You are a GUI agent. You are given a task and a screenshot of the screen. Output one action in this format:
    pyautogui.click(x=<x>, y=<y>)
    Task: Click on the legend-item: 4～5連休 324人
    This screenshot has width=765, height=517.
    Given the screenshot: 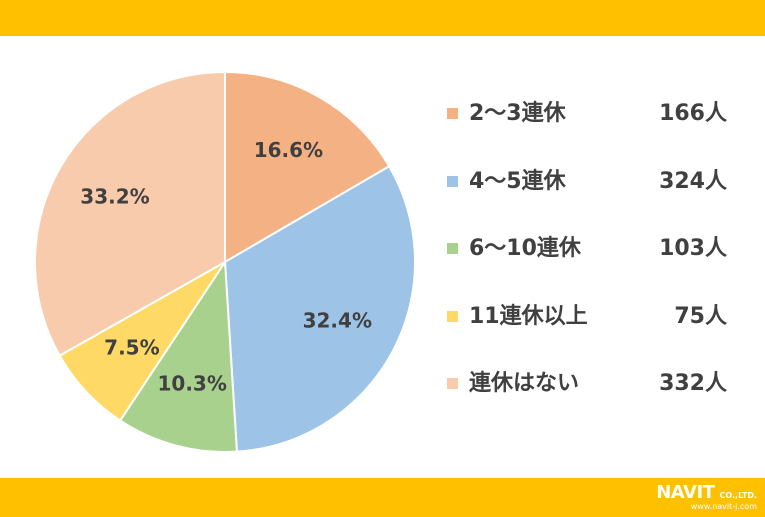 What is the action you would take?
    pyautogui.click(x=597, y=181)
    